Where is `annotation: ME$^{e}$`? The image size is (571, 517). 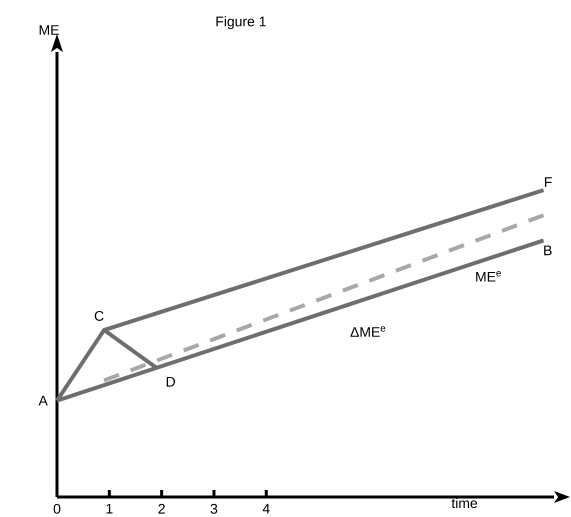
annotation: ME$^{e}$ is located at coordinates (488, 276).